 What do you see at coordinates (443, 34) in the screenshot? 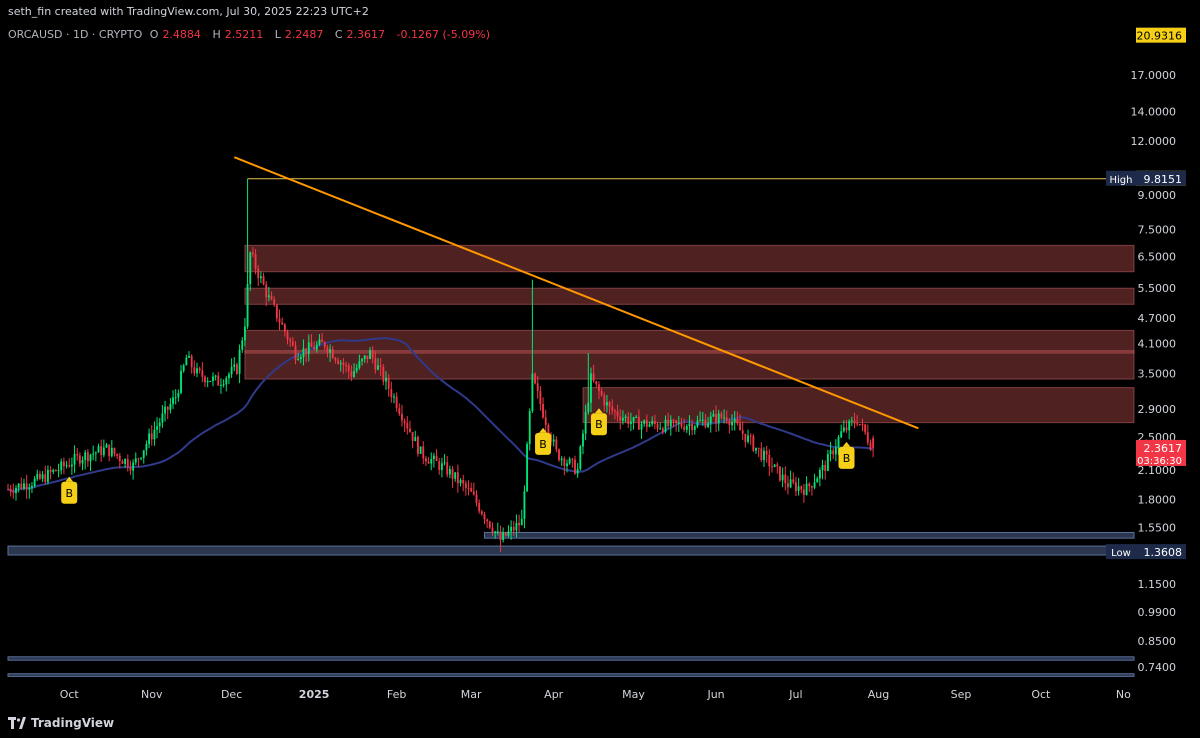
I see `ohlc-change: -0.1267 (-5.09%)` at bounding box center [443, 34].